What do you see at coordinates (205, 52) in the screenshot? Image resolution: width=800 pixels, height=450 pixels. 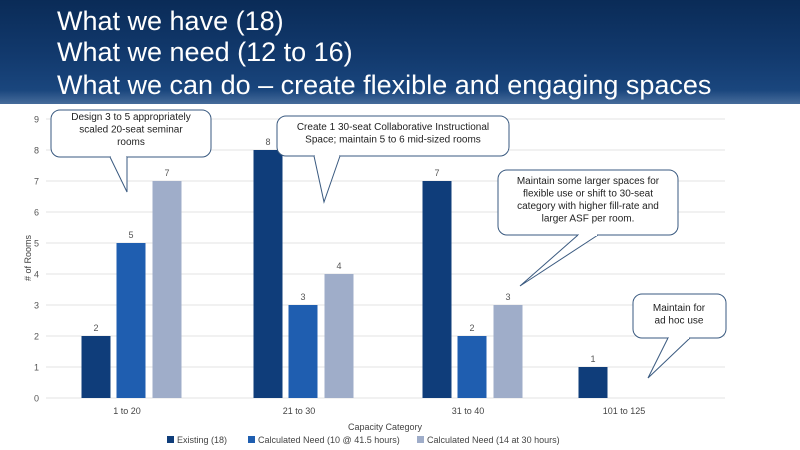 I see `slide-title-line-2: What we need (12 to 16)` at bounding box center [205, 52].